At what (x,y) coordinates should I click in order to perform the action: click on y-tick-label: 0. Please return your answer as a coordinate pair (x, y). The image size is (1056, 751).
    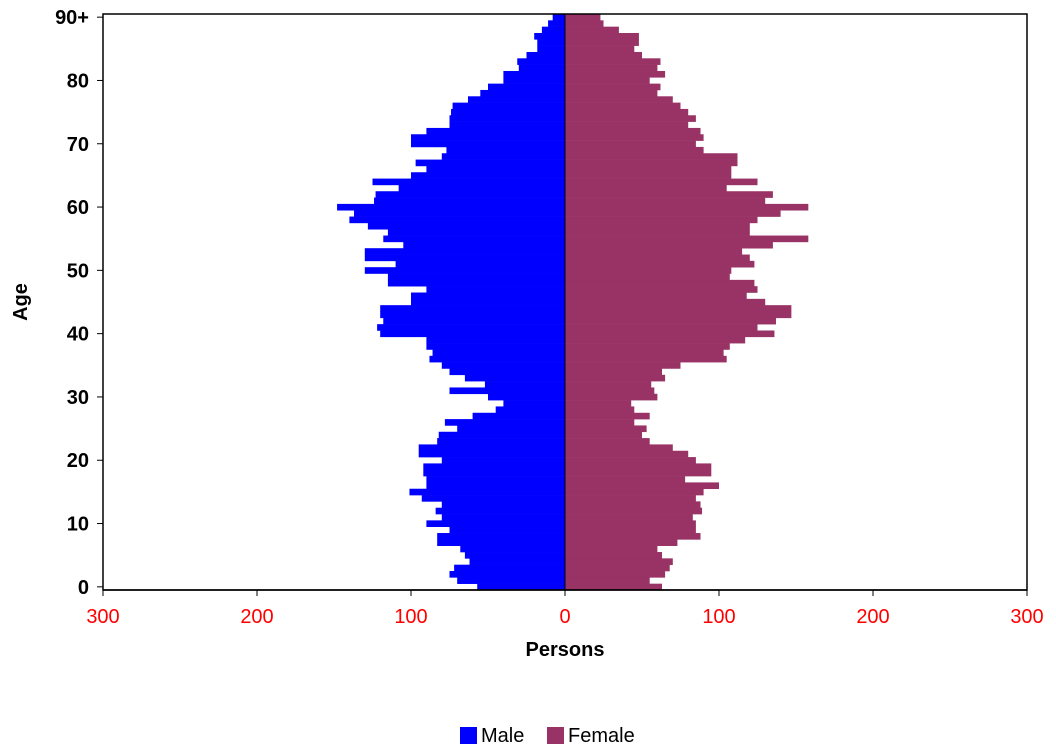
    Looking at the image, I should click on (83, 588).